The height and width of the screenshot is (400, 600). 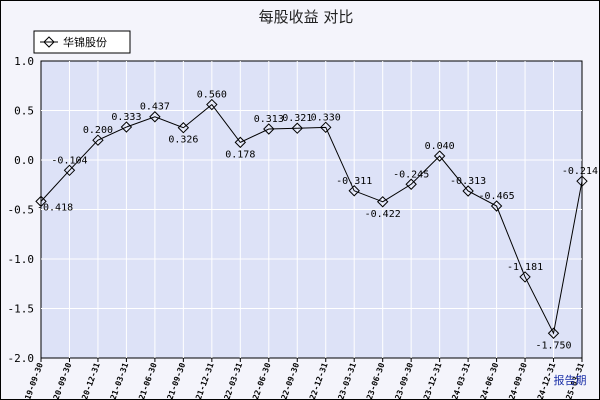 What do you see at coordinates (240, 154) in the screenshot?
I see `data-label: 0.178` at bounding box center [240, 154].